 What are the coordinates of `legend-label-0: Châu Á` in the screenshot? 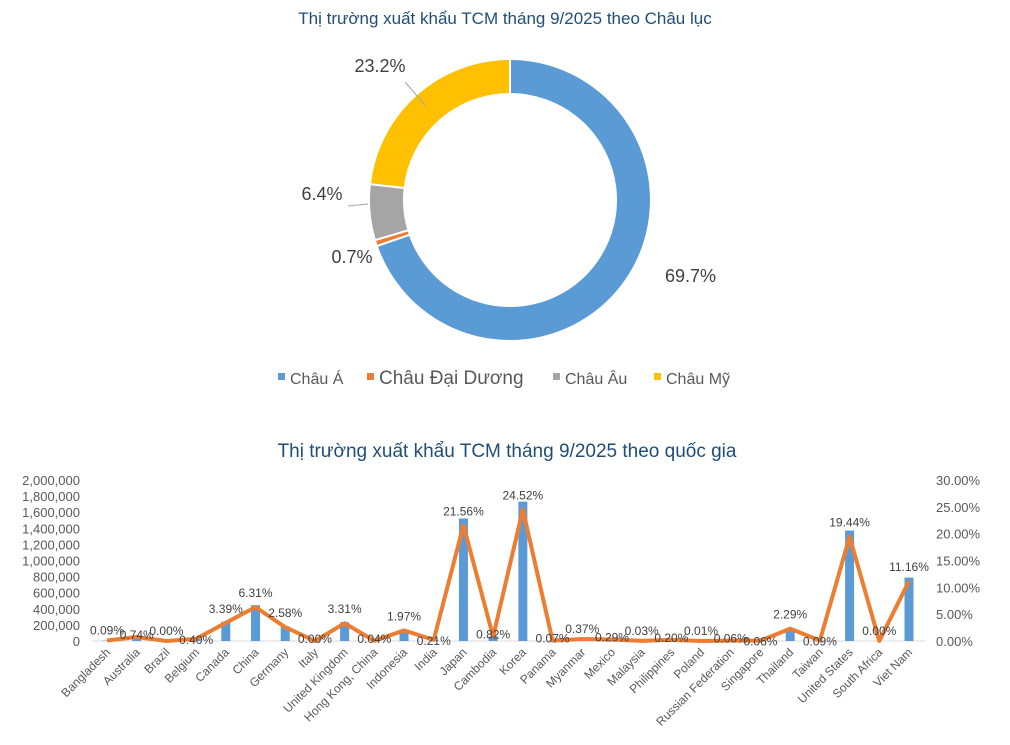 It's located at (317, 378).